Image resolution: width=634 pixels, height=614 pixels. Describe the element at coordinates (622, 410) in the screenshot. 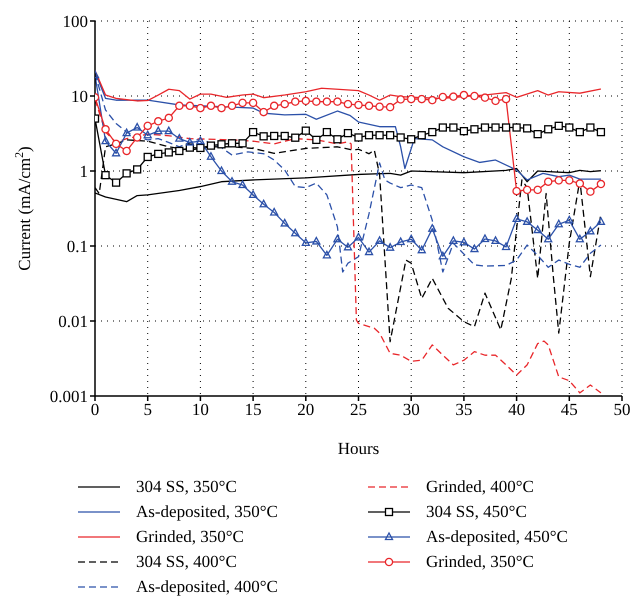

I see `x-tick-label: 50` at that location.